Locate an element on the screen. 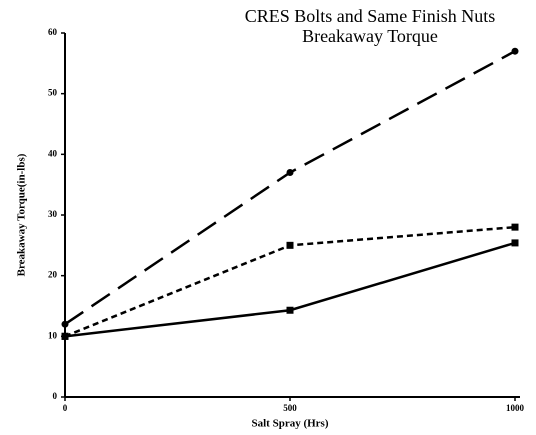  chart-subtitle: Breakaway Torque is located at coordinates (370, 36).